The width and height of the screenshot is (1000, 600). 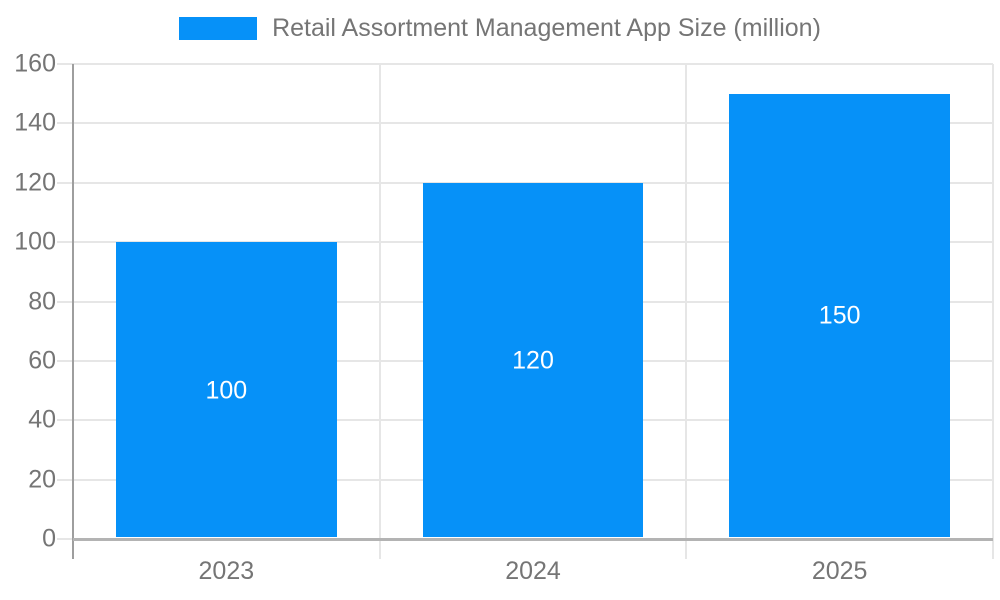 I want to click on x-axis-tick-label: 2023, so click(x=226, y=571).